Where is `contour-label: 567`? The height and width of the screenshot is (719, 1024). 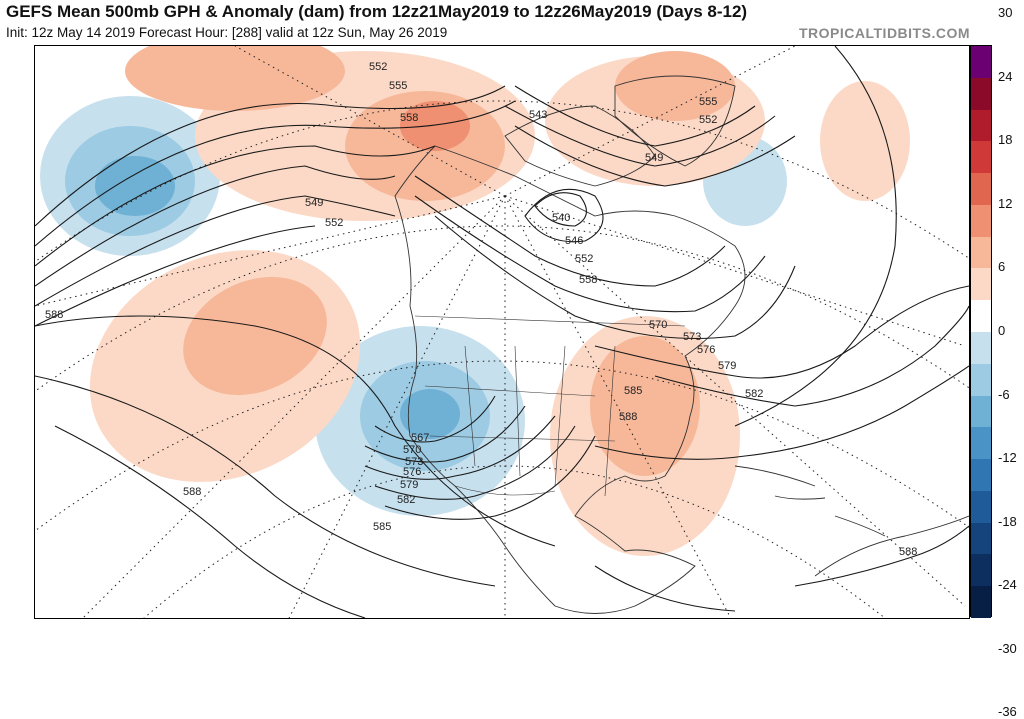 contour-label: 567 is located at coordinates (420, 438).